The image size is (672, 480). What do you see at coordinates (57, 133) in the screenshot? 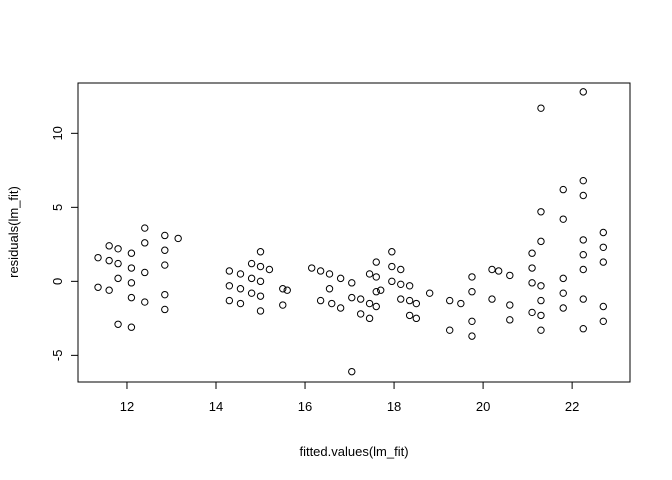
I see `y-tick-label: 10` at bounding box center [57, 133].